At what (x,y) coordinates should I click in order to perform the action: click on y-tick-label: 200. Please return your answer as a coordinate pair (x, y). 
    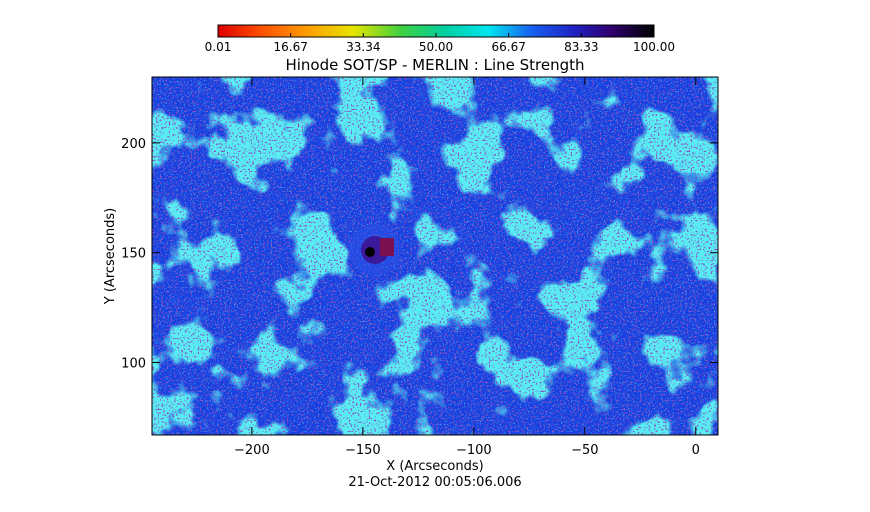
    Looking at the image, I should click on (133, 144).